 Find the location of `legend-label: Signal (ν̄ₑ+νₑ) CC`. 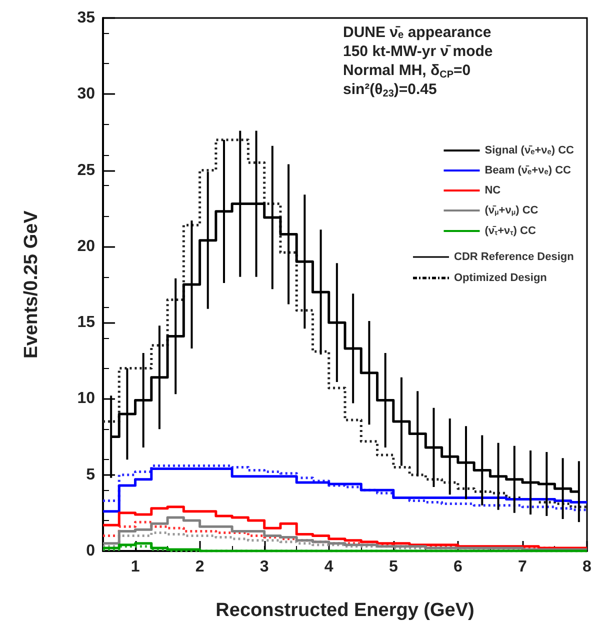

legend-label: Signal (ν̄ₑ+νₑ) CC is located at coordinates (529, 150).